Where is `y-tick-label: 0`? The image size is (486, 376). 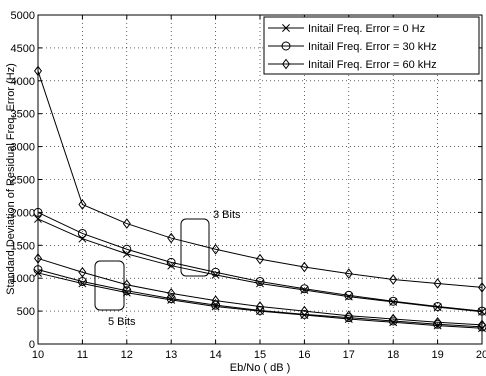 y-tick-label: 0 is located at coordinates (32, 345).